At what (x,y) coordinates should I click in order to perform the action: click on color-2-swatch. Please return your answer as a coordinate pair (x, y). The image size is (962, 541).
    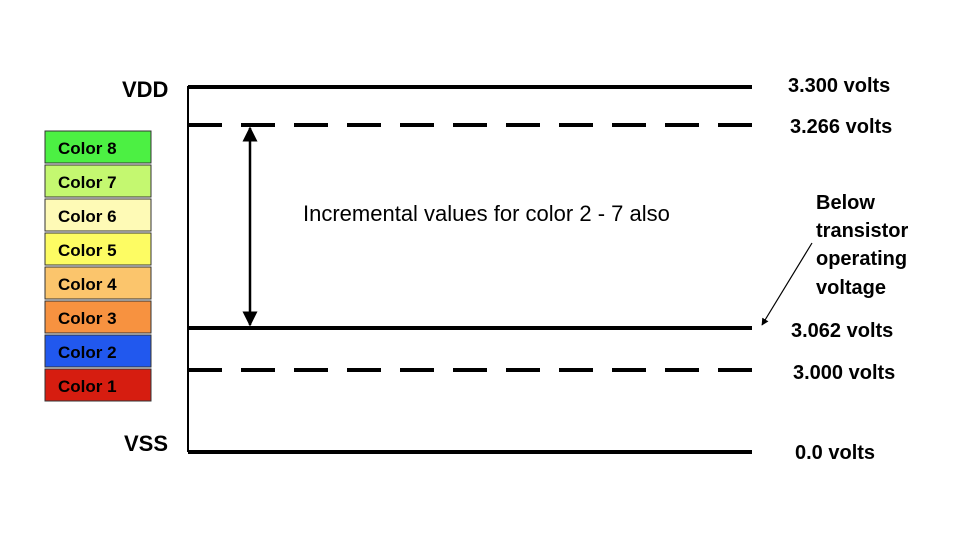
    Looking at the image, I should click on (98, 351).